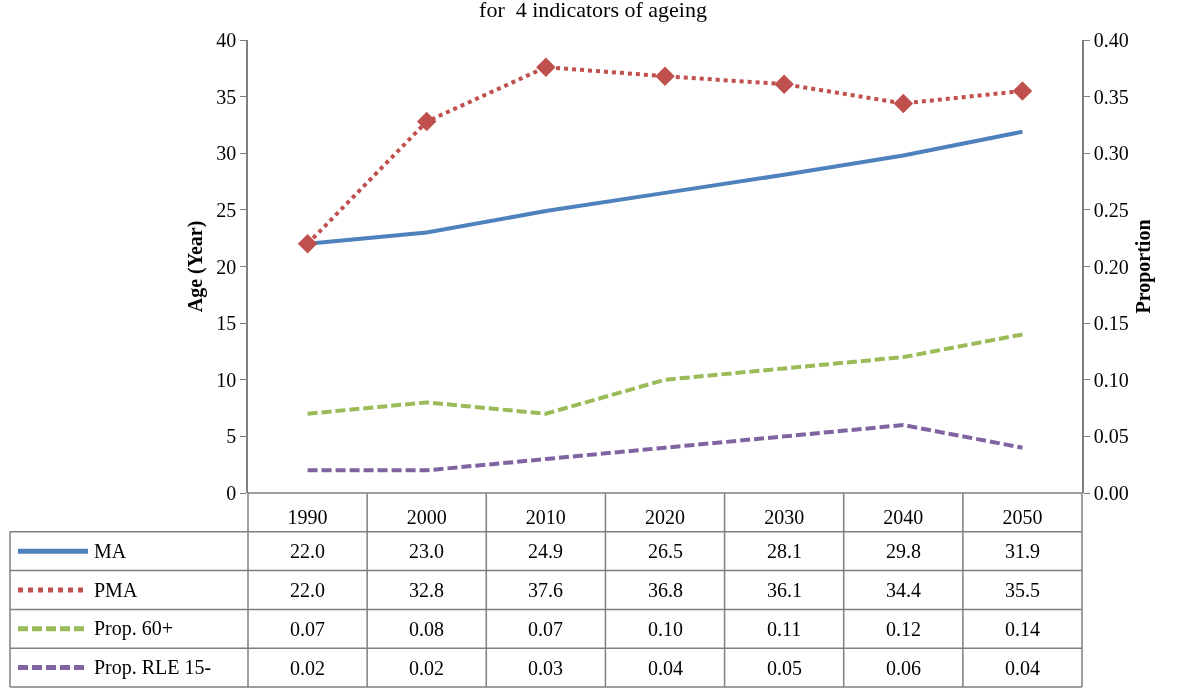  Describe the element at coordinates (1111, 209) in the screenshot. I see `y2-tick-label: 0.25` at that location.